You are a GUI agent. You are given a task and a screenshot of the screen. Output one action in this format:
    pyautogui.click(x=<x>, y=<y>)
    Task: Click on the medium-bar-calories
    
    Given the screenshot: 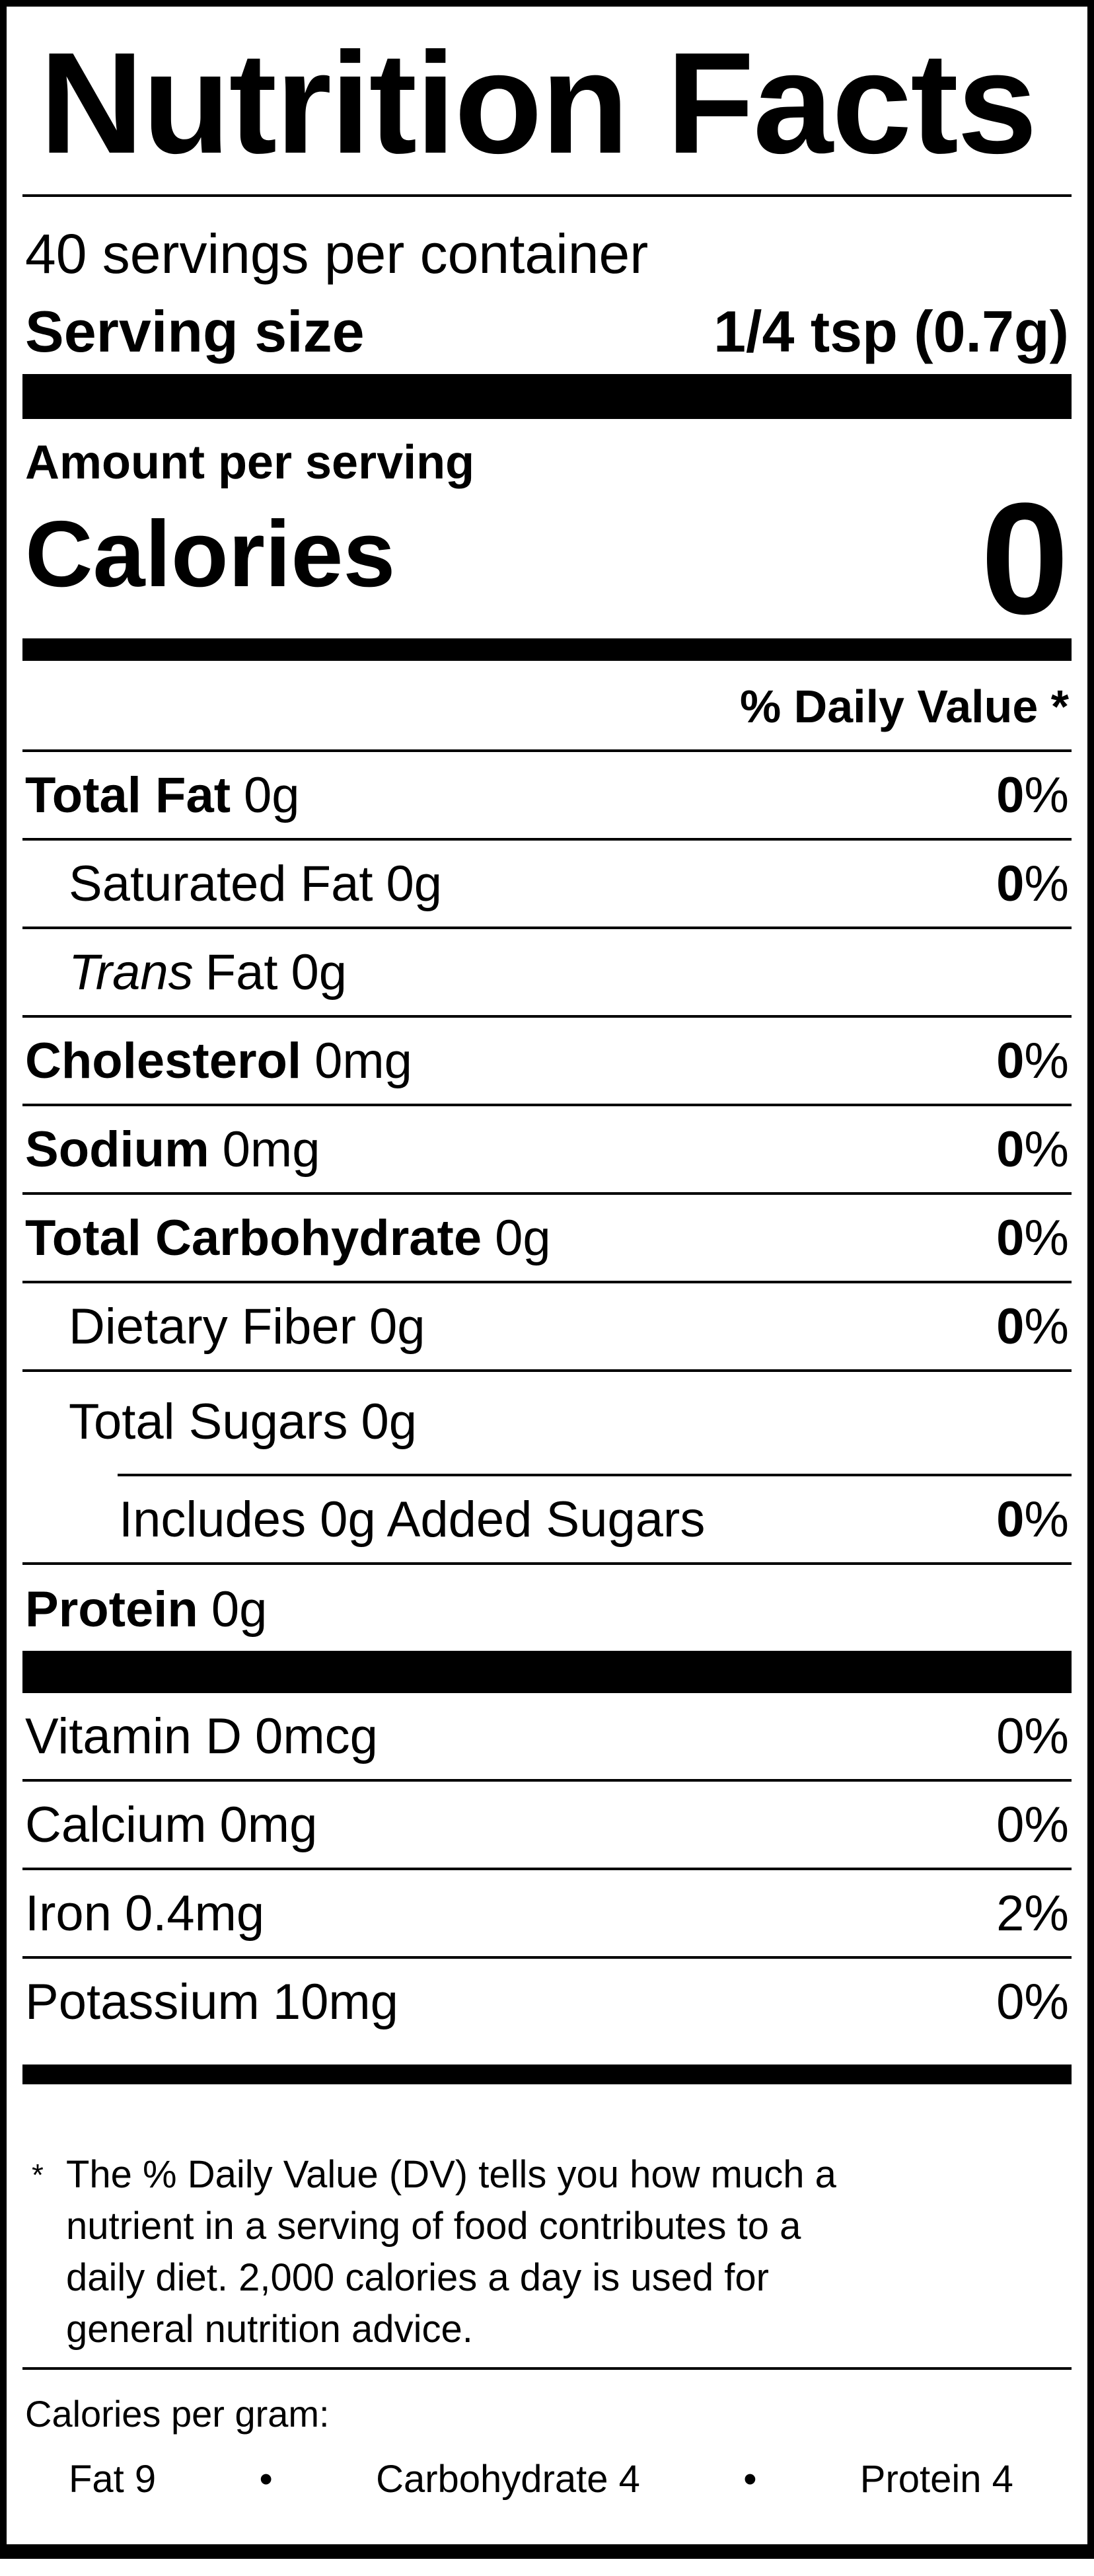 What is the action you would take?
    pyautogui.click(x=547, y=649)
    